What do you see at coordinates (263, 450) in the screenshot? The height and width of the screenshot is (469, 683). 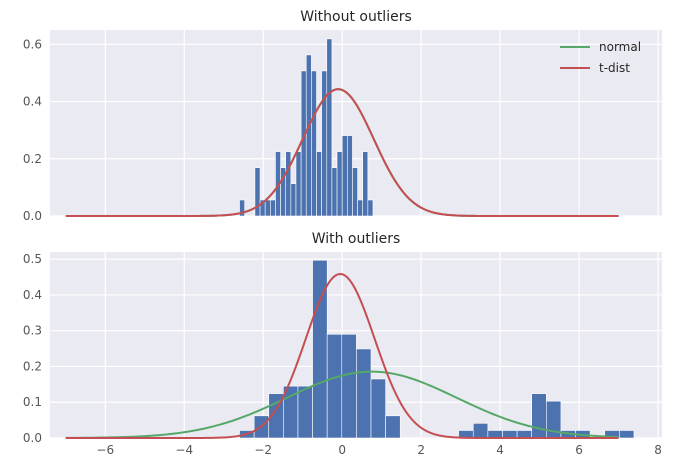 I see `x-tick-label: −2` at bounding box center [263, 450].